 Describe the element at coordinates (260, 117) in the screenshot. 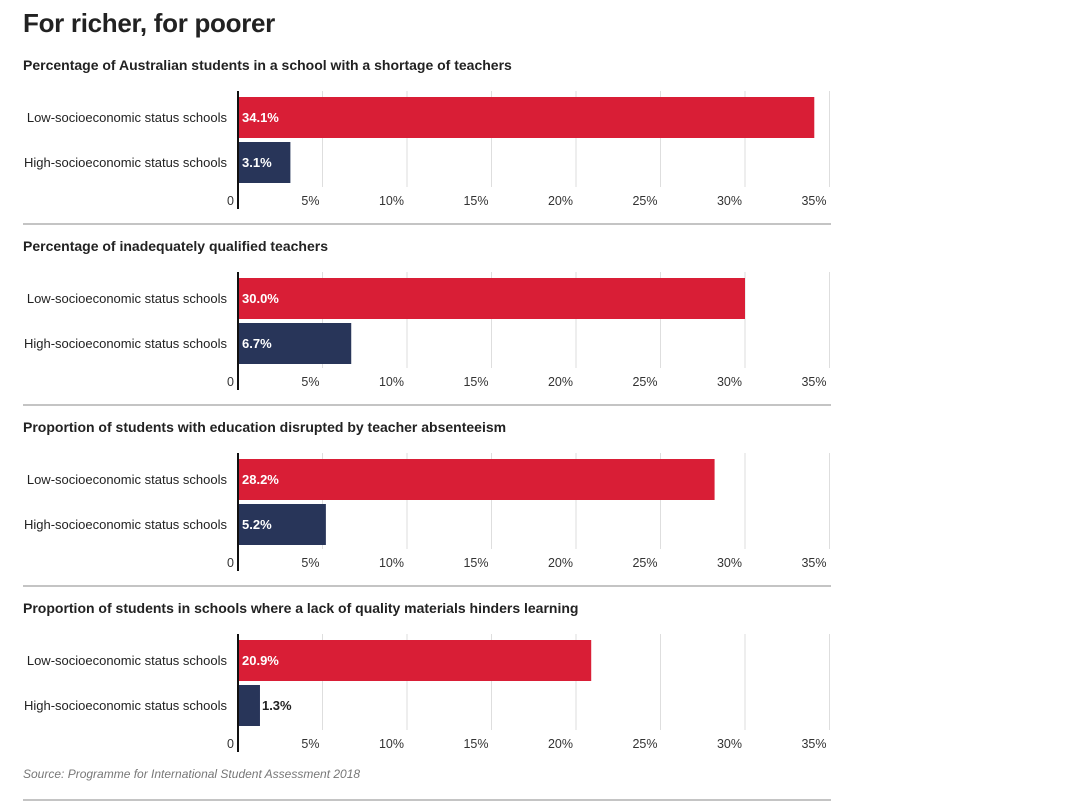

I see `data-label: 34.1%` at that location.